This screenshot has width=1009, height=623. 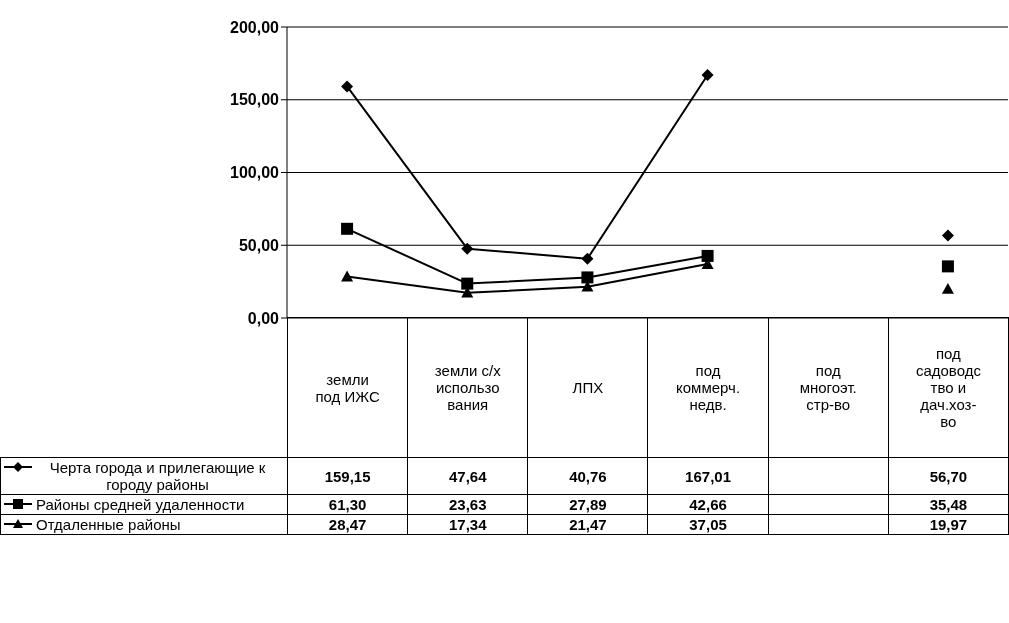 I want to click on y-tick-label: 100,00, so click(x=255, y=173).